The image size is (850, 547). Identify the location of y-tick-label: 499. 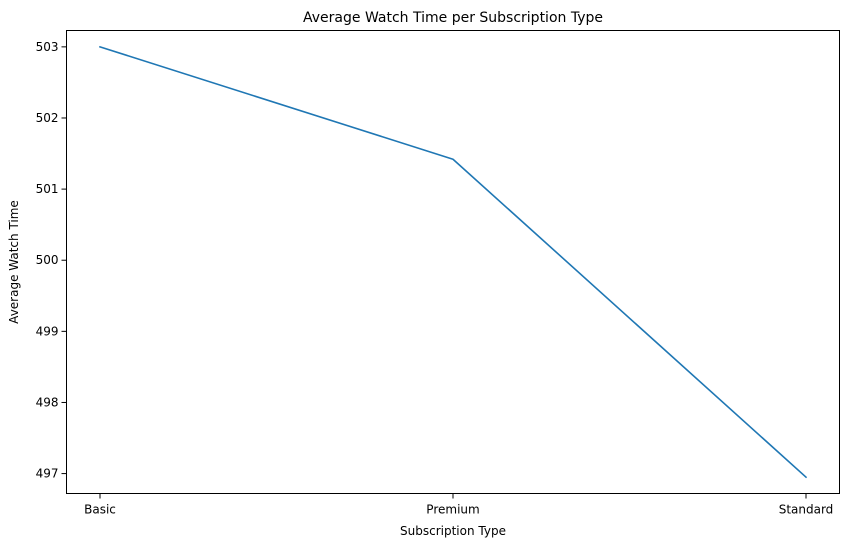
(47, 331).